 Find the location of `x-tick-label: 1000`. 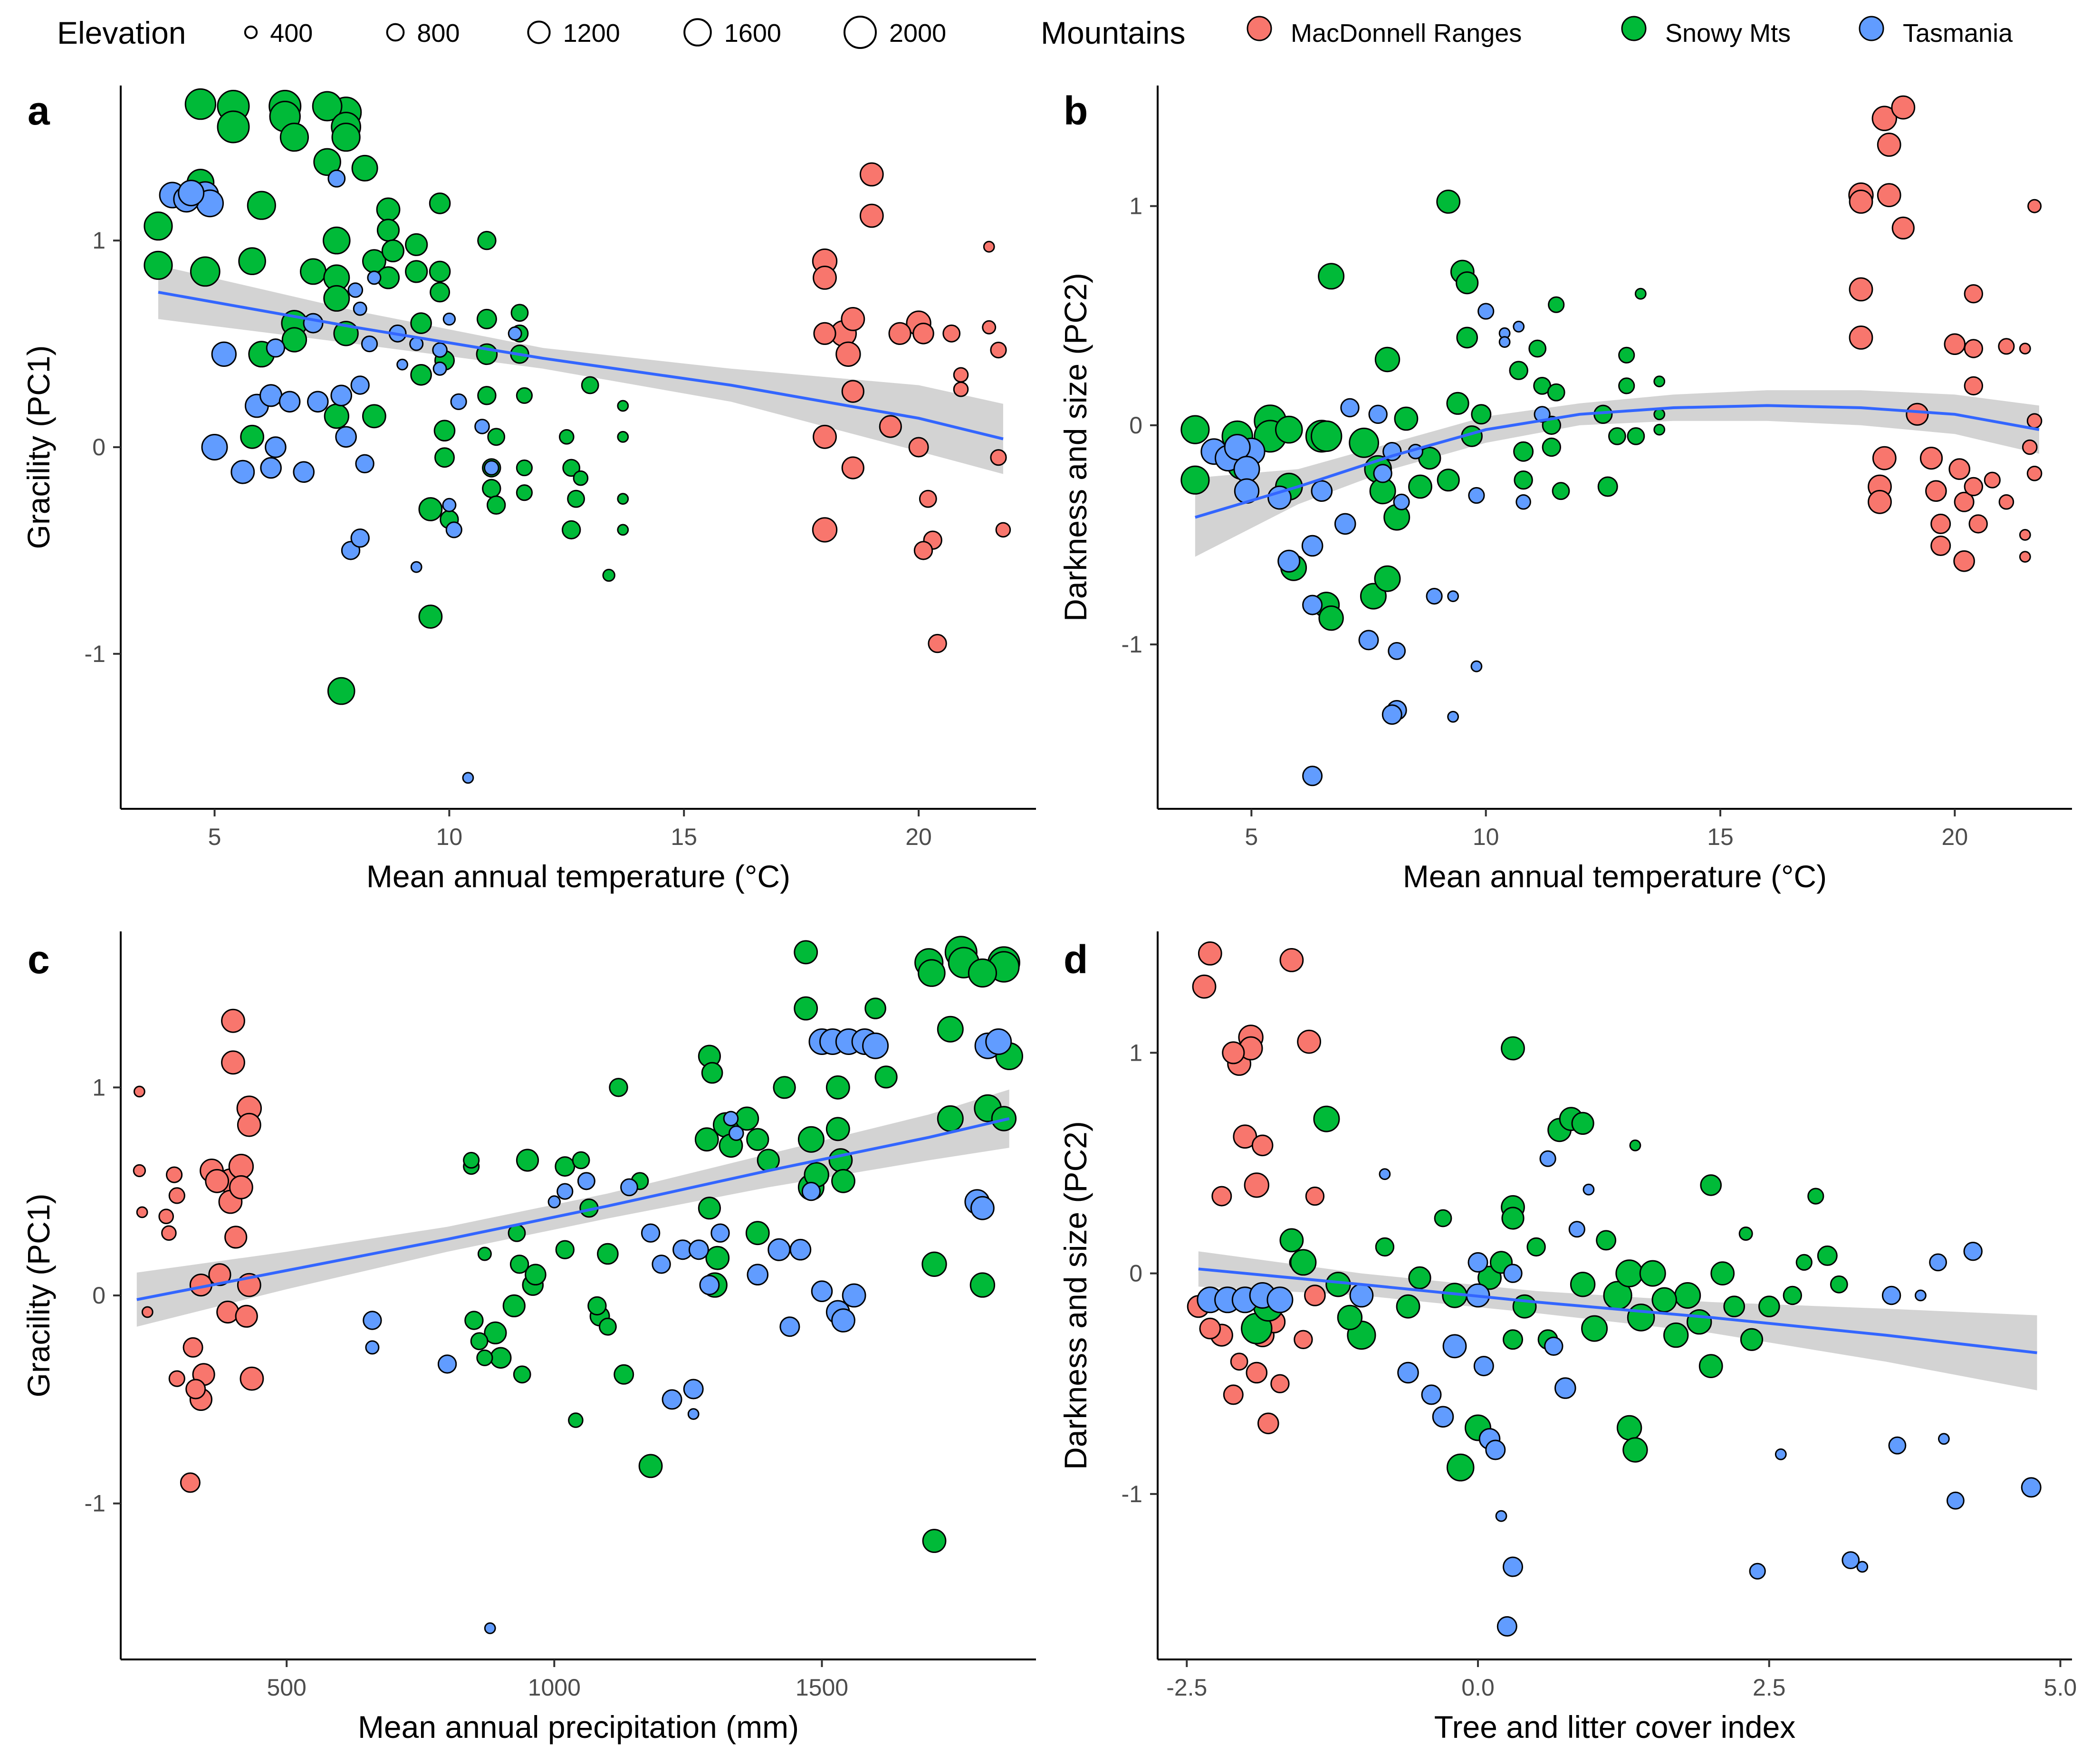

x-tick-label: 1000 is located at coordinates (555, 1687).